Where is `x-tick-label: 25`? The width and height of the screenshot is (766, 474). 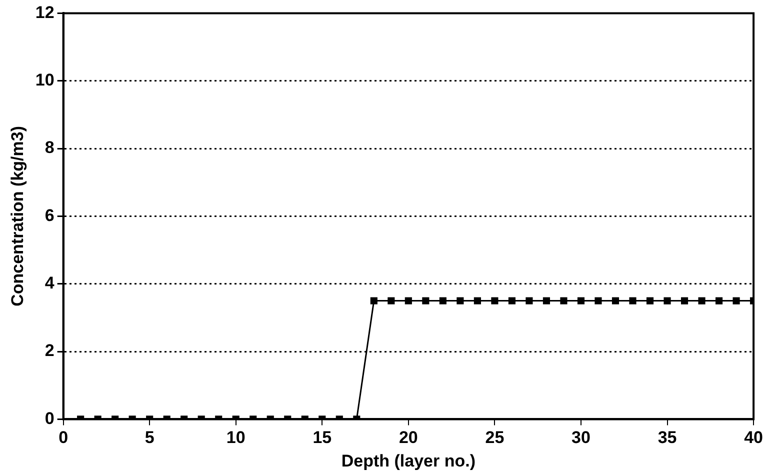
x-tick-label: 25 is located at coordinates (494, 438).